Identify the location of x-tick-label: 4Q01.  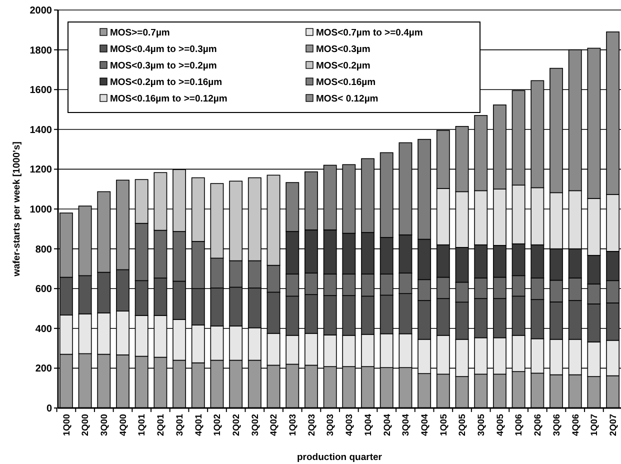
(198, 425).